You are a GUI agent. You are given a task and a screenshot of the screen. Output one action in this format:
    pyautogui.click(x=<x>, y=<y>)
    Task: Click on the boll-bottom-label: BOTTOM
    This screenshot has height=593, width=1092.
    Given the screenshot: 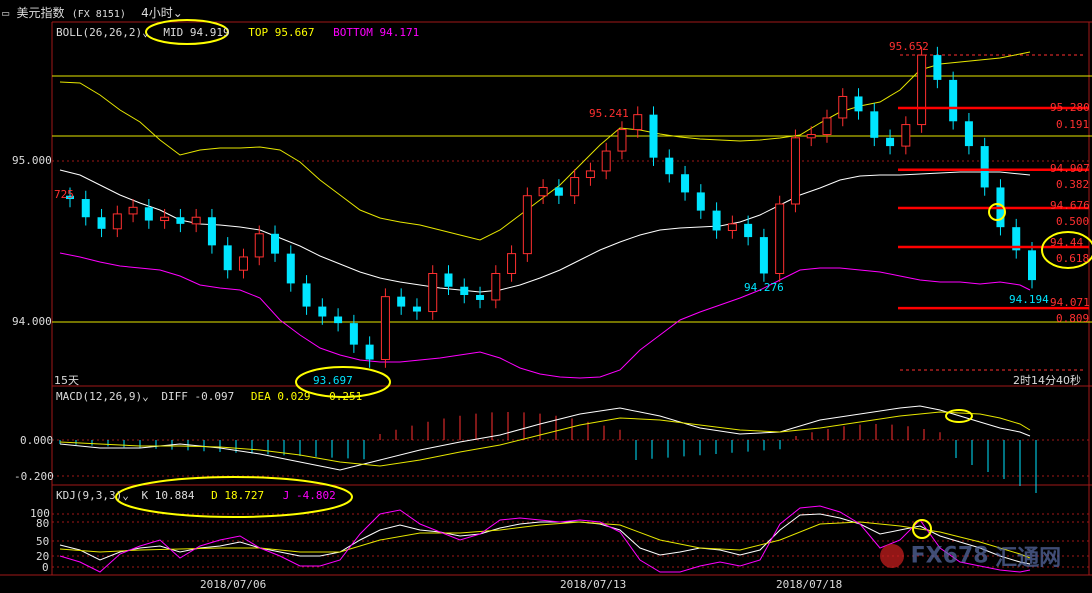 What is the action you would take?
    pyautogui.click(x=353, y=32)
    